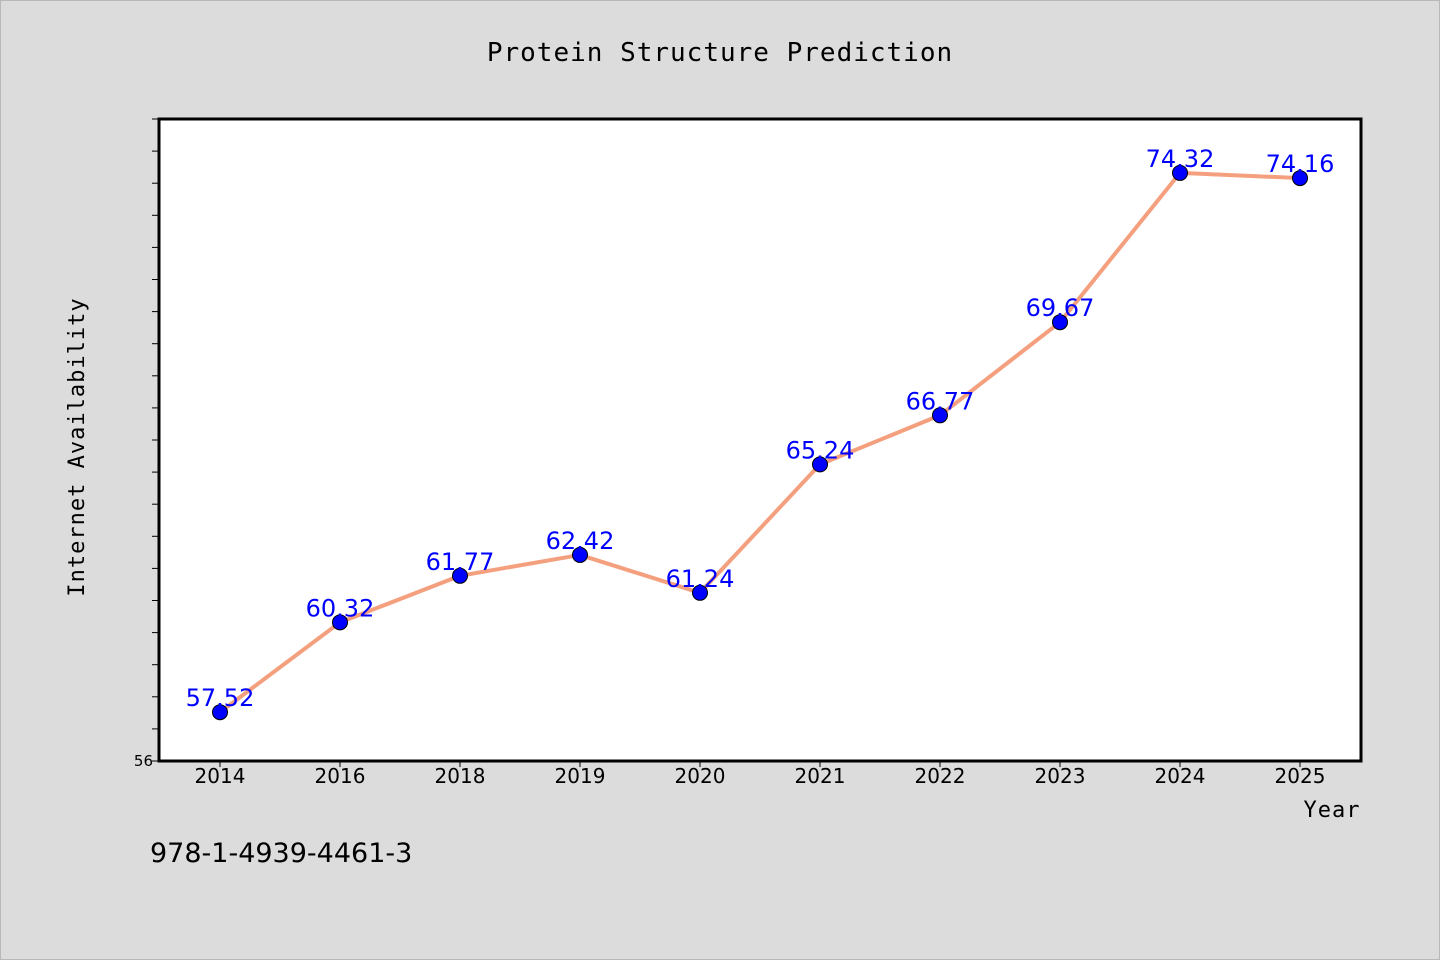 The image size is (1440, 960). What do you see at coordinates (940, 401) in the screenshot?
I see `data-label: 66.77` at bounding box center [940, 401].